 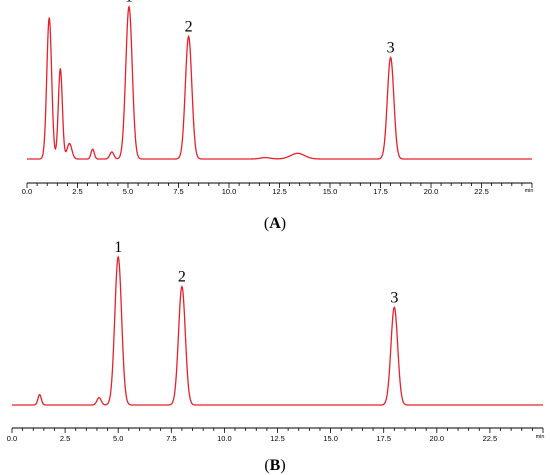 What do you see at coordinates (275, 223) in the screenshot?
I see `panel-label: (A)` at bounding box center [275, 223].